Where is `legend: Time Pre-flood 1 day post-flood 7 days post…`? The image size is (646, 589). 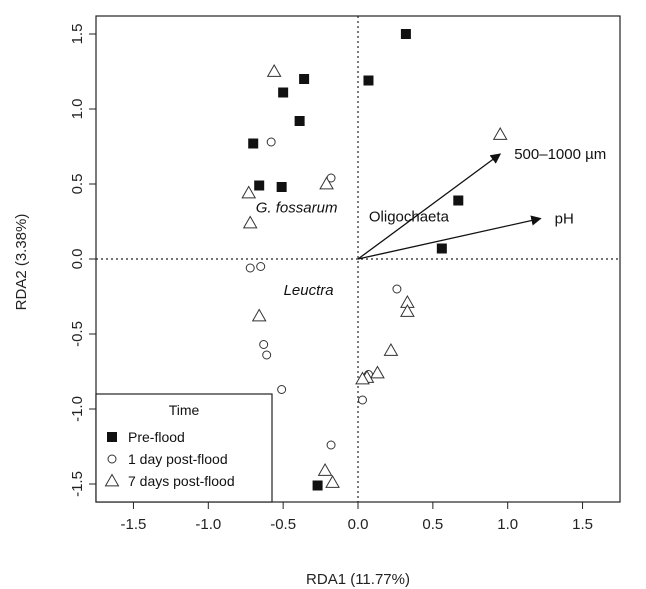
legend: Time Pre-flood 1 day post-flood 7 days post… is located at coordinates (184, 448).